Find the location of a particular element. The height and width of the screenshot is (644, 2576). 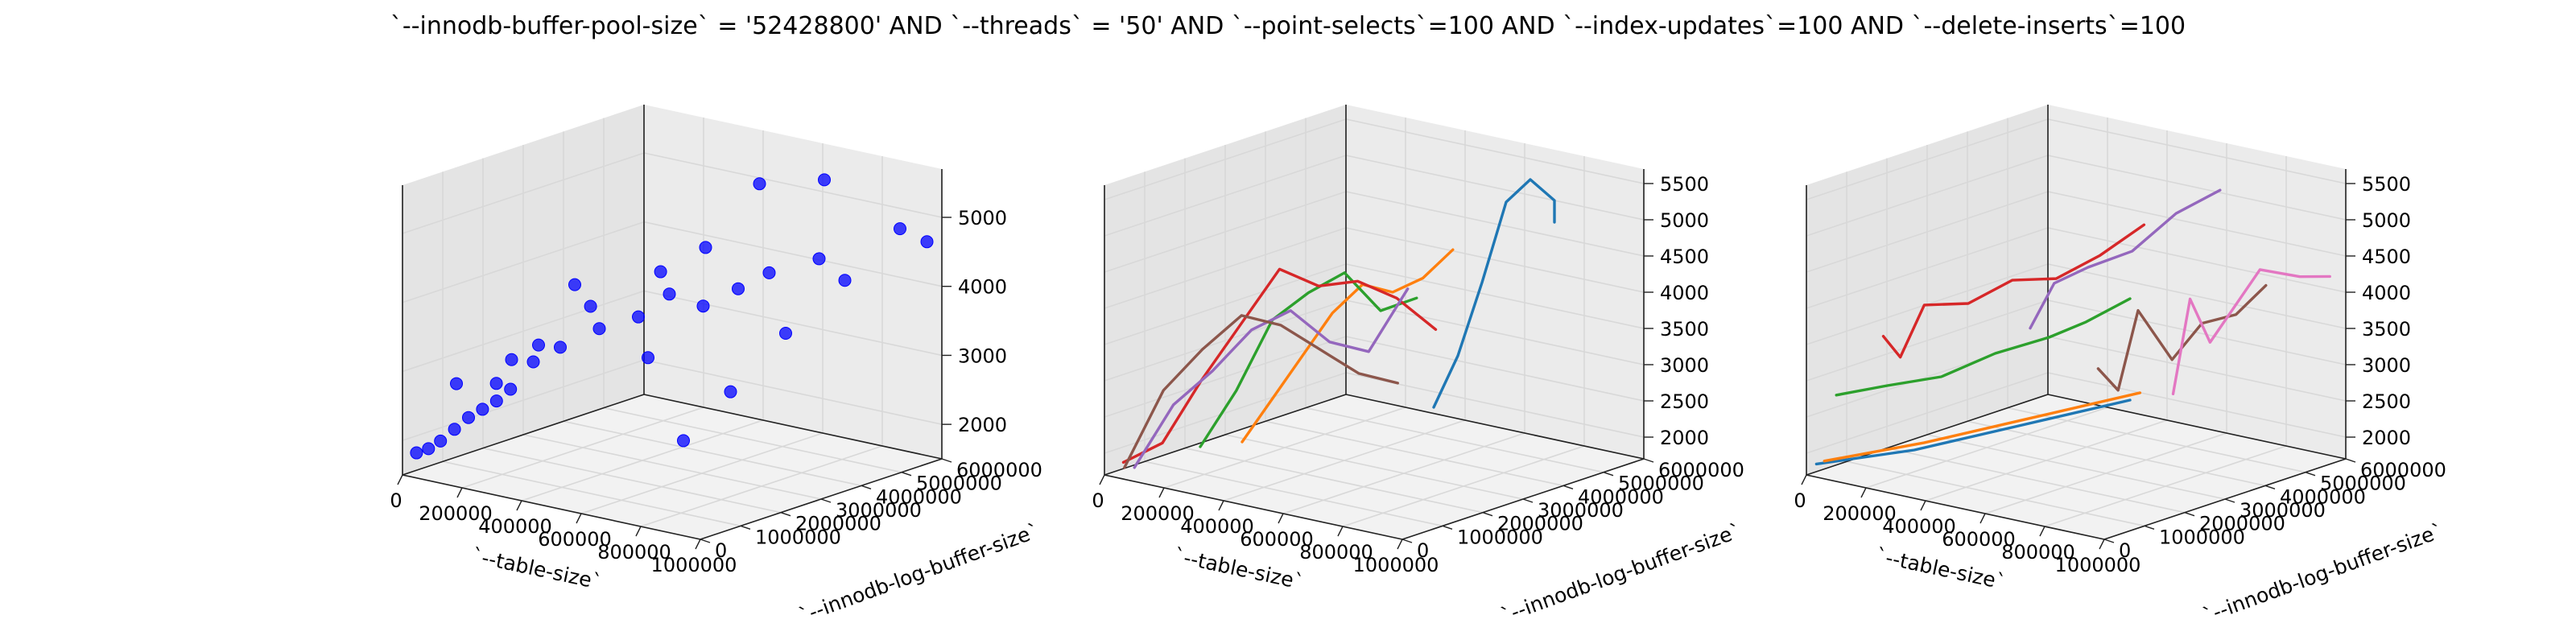

z-tick-label: 2500 is located at coordinates (2386, 401).